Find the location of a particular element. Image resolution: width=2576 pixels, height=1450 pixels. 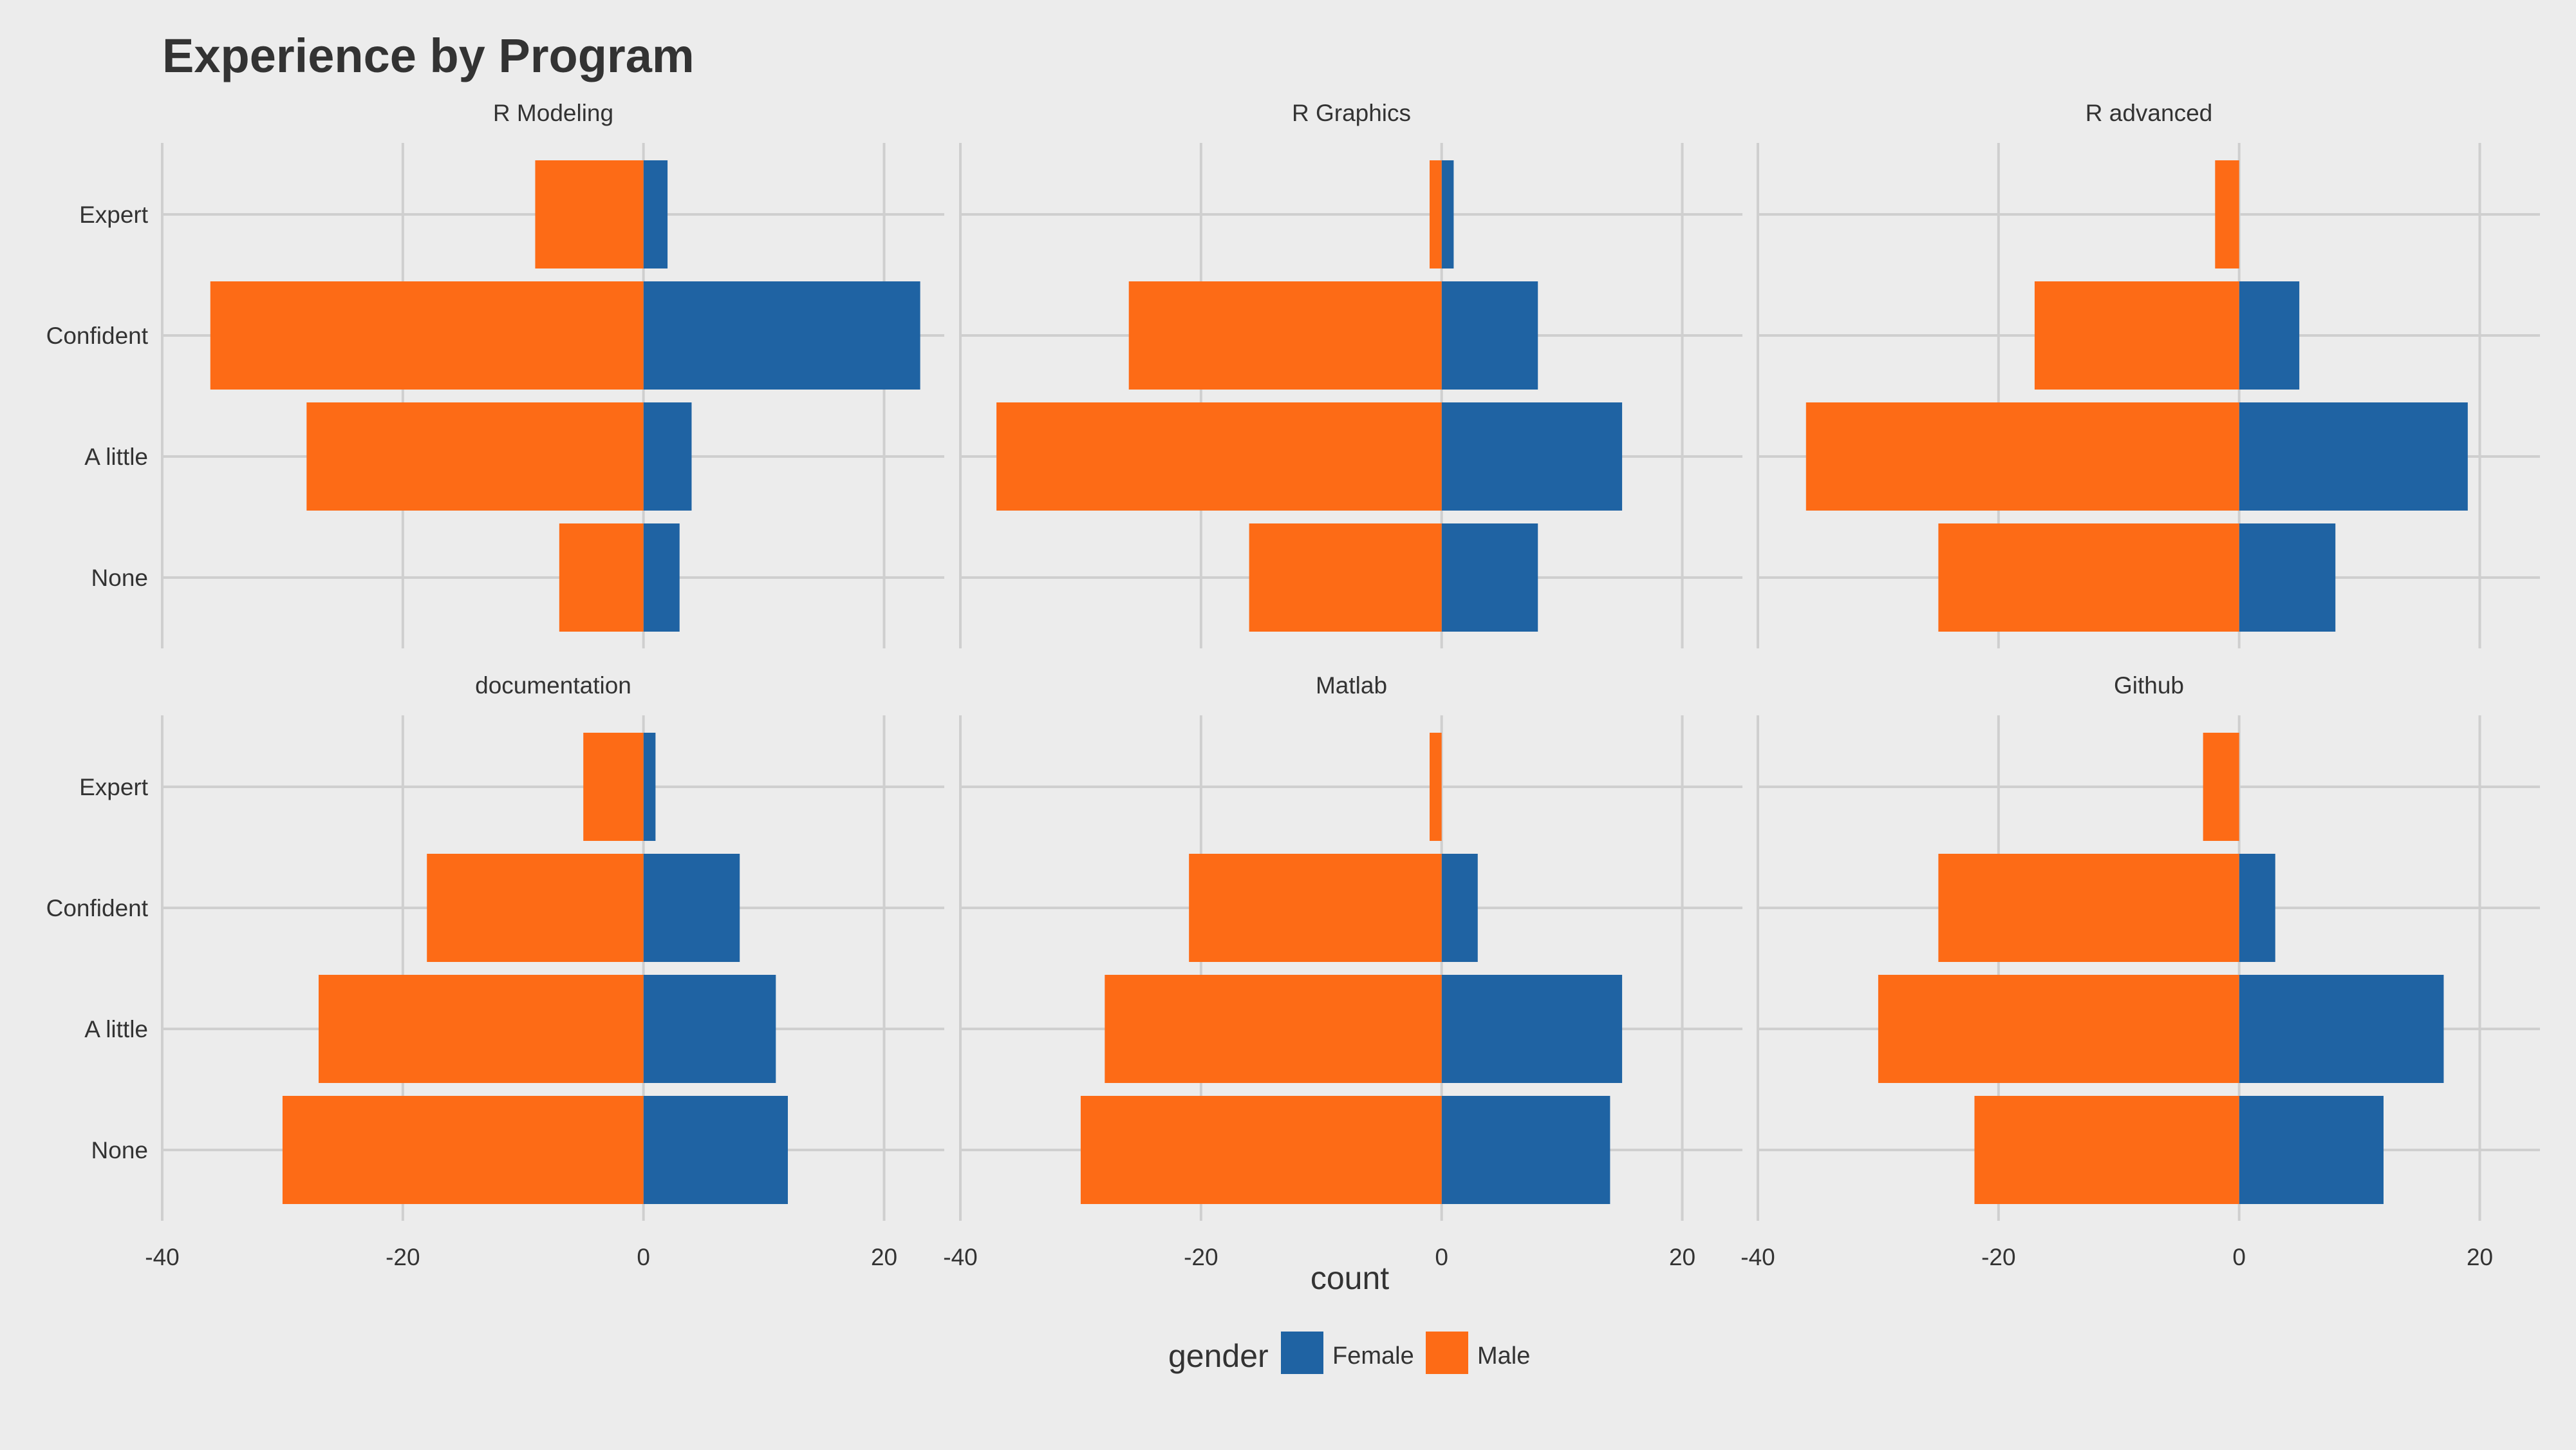

legend-title: gender is located at coordinates (1218, 1356).